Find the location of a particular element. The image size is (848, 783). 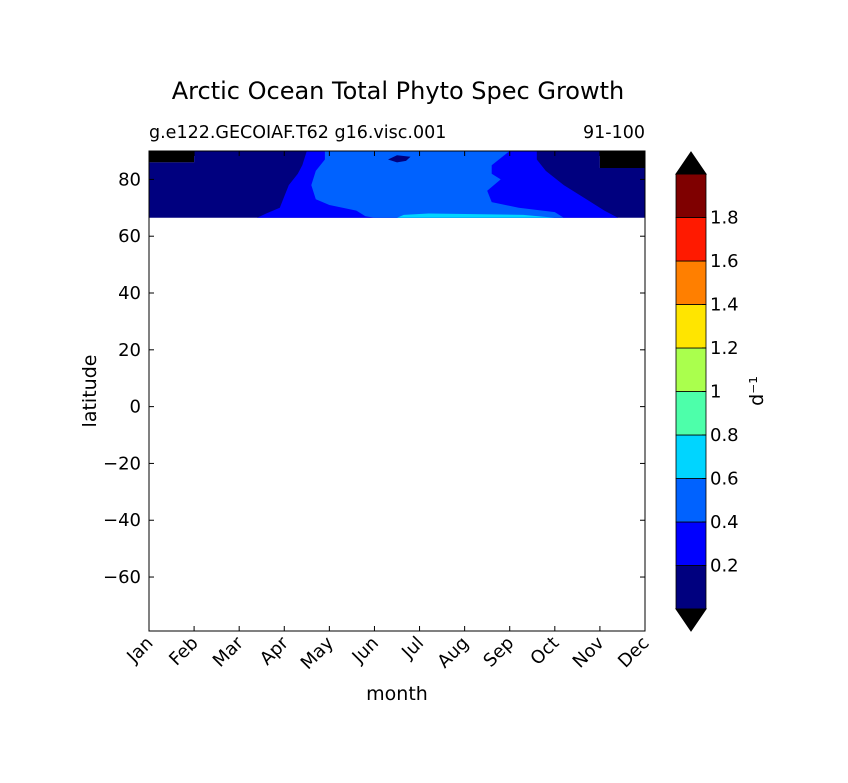

colorbar-under-arrow is located at coordinates (691, 620).